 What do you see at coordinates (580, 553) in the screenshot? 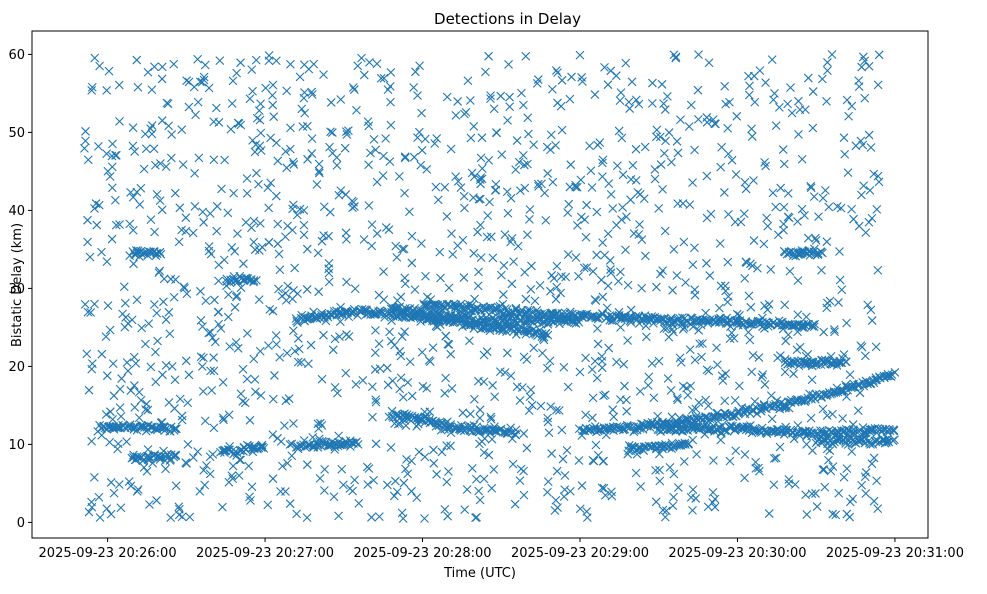
I see `x-tick-label: 2025-09-23 20:29:00` at bounding box center [580, 553].